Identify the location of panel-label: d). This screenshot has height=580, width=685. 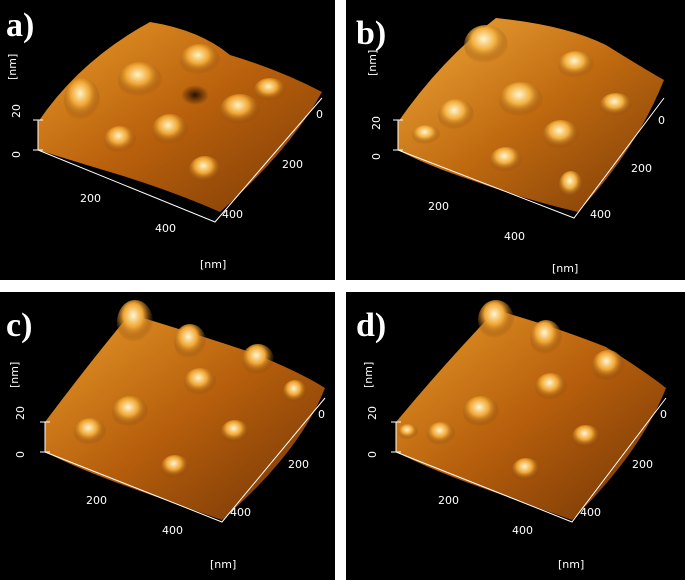
(371, 325).